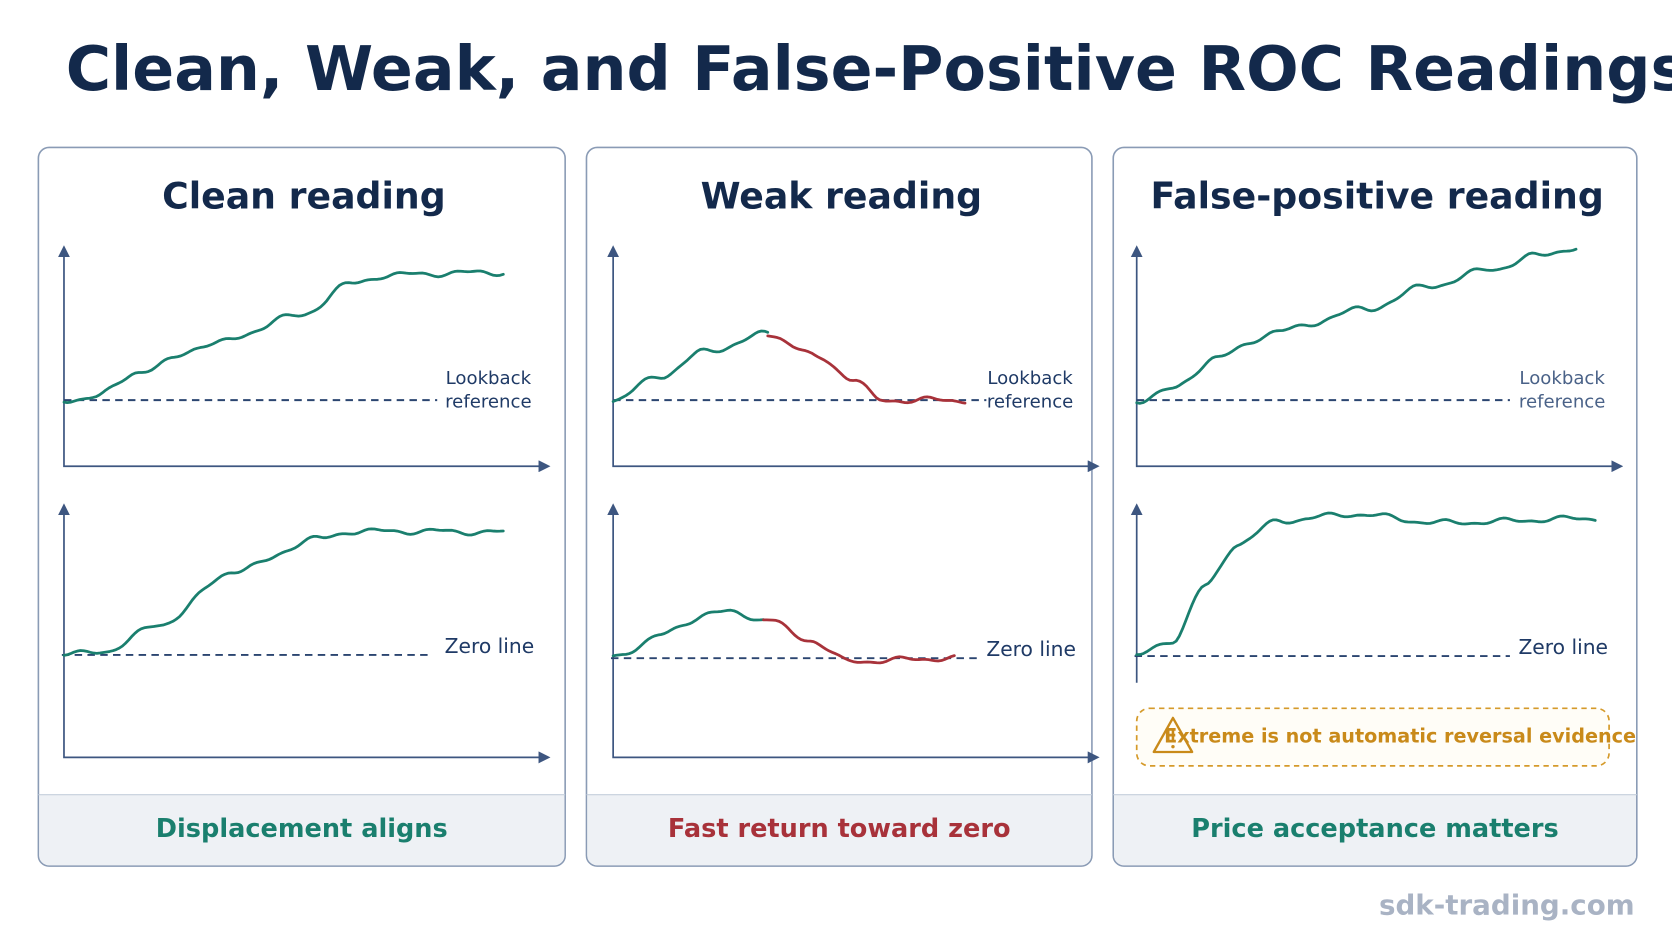 The image size is (1672, 941). Describe the element at coordinates (1377, 196) in the screenshot. I see `panel-title: False-positive reading` at that location.